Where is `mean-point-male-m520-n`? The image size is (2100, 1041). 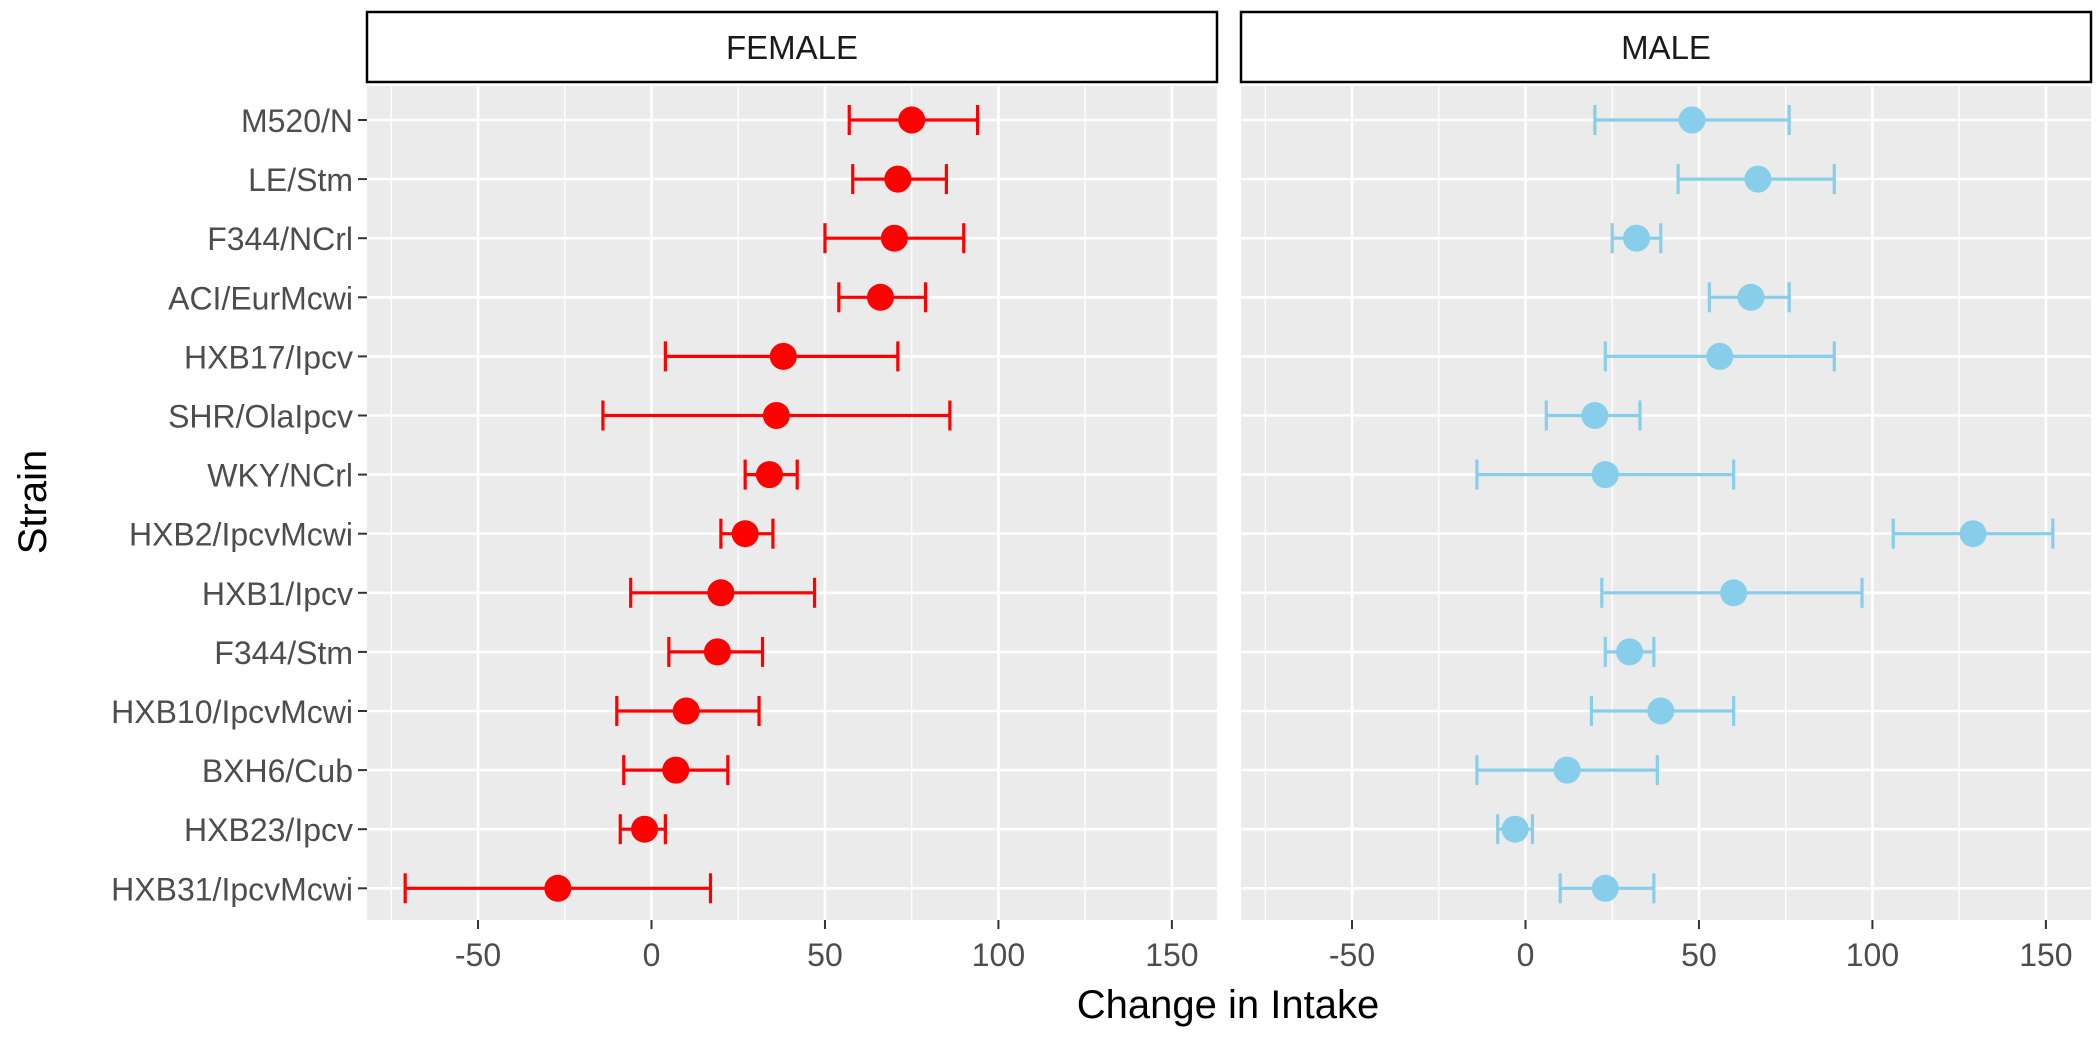
mean-point-male-m520-n is located at coordinates (1692, 120).